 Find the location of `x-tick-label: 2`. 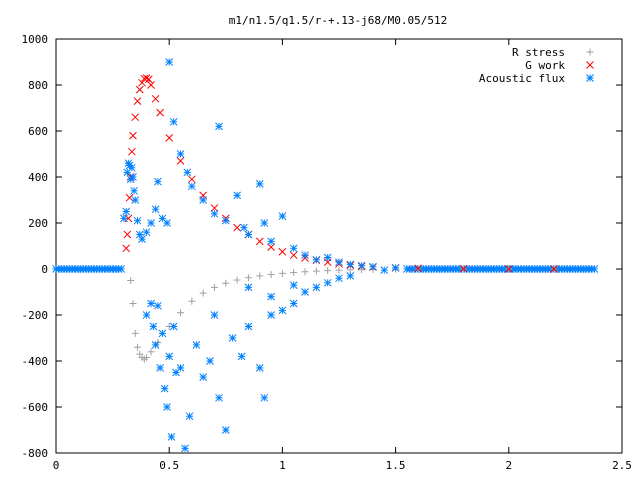

x-tick-label: 2 is located at coordinates (508, 465).